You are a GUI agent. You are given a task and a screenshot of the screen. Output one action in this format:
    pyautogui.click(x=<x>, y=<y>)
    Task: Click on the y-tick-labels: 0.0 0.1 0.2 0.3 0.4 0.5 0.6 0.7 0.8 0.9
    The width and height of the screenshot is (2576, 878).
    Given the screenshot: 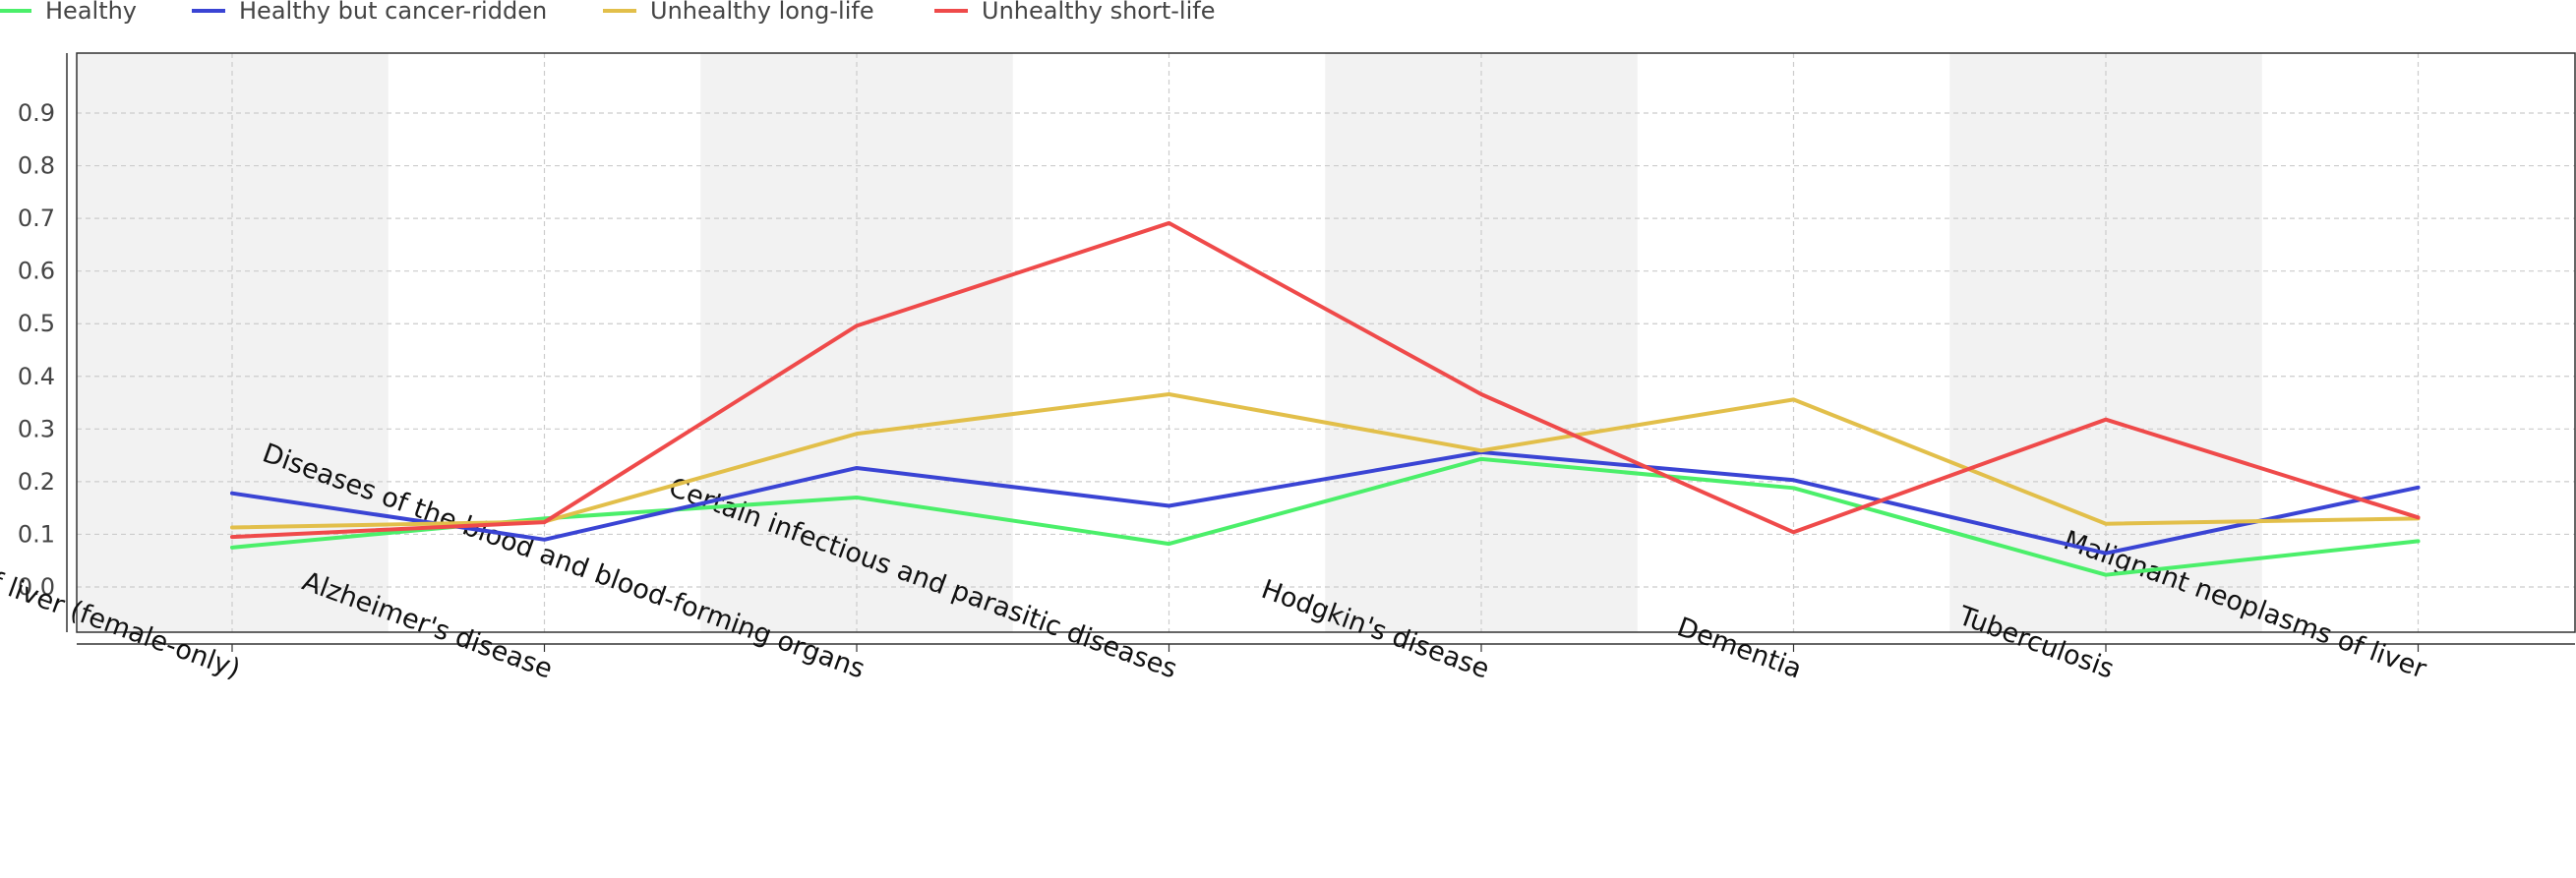 What is the action you would take?
    pyautogui.click(x=36, y=350)
    